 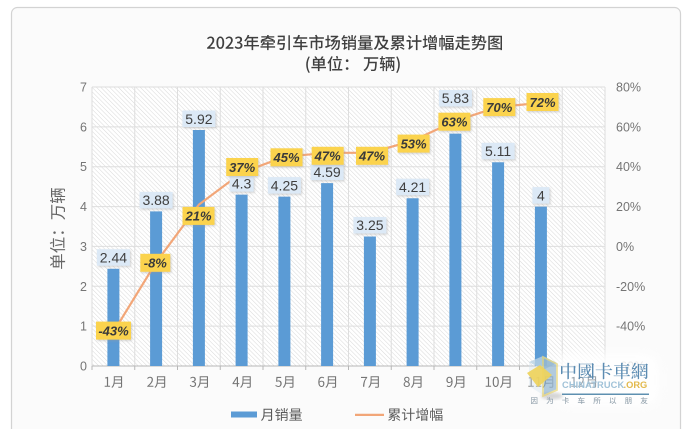 I want to click on svg-text: 53%, so click(x=414, y=143).